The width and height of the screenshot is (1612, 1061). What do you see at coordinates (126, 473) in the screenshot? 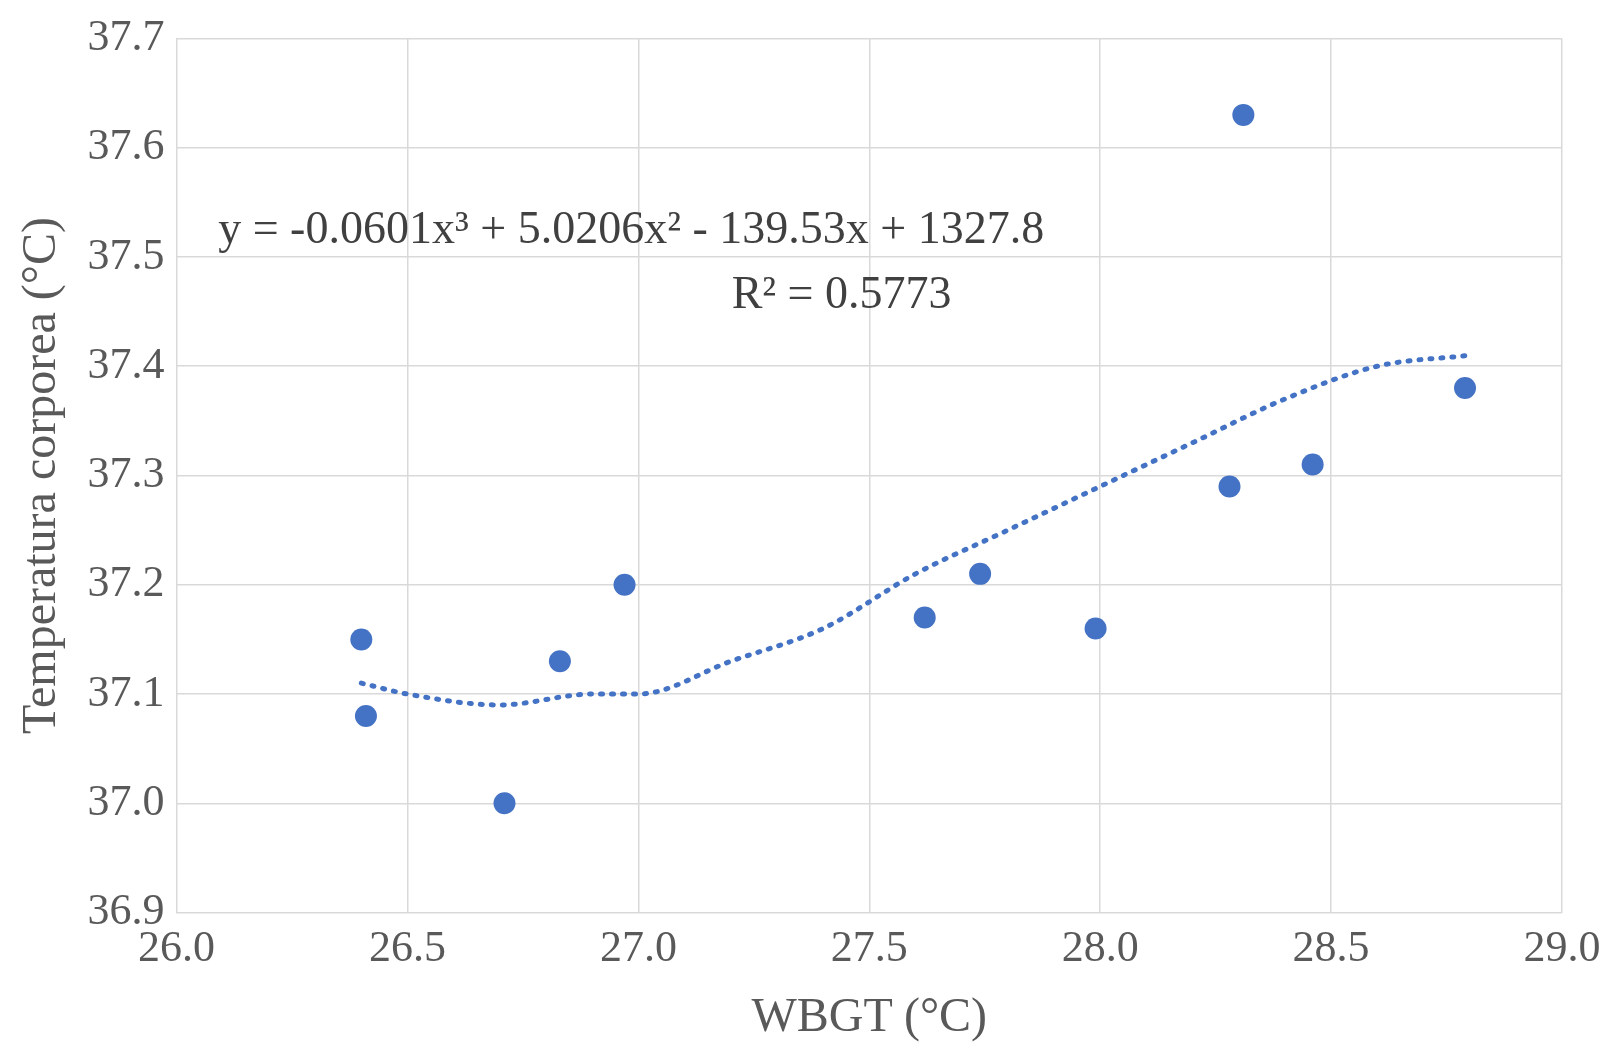
I see `y-tick-label: 37.3` at bounding box center [126, 473].